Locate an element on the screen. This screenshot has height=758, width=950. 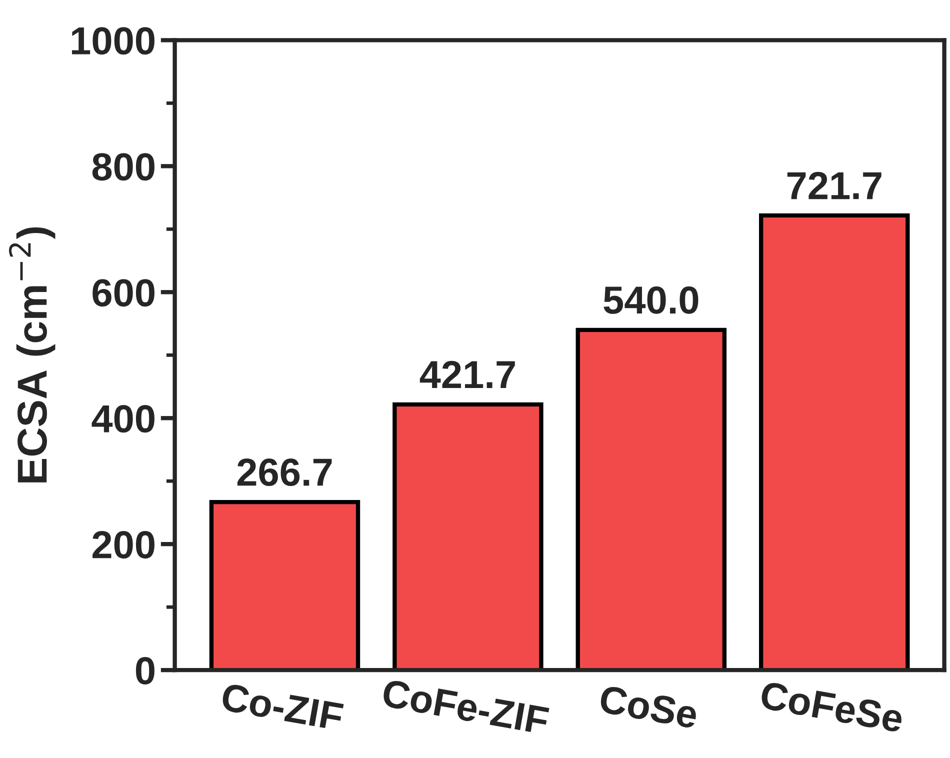
y-tick-label: 800 is located at coordinates (123, 167).